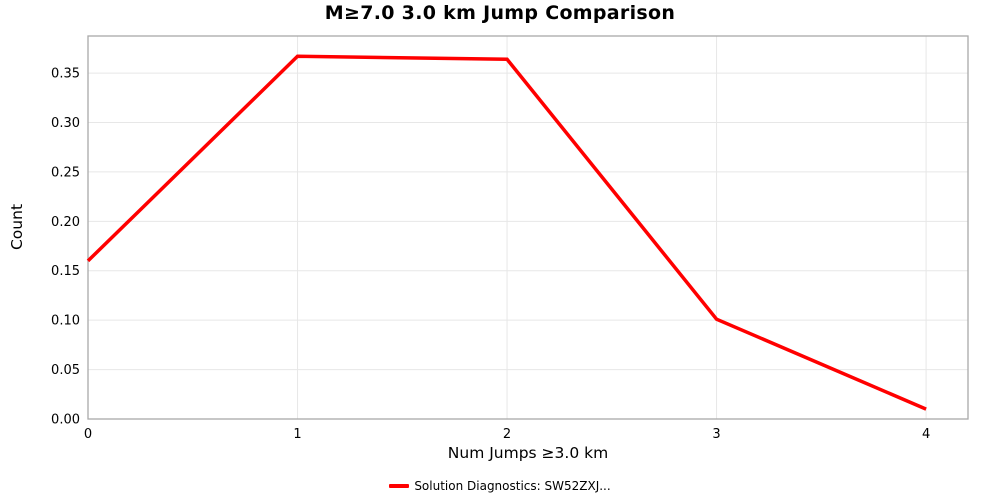  Describe the element at coordinates (528, 453) in the screenshot. I see `x-axis-label: Num Jumps ≥3.0 km` at that location.